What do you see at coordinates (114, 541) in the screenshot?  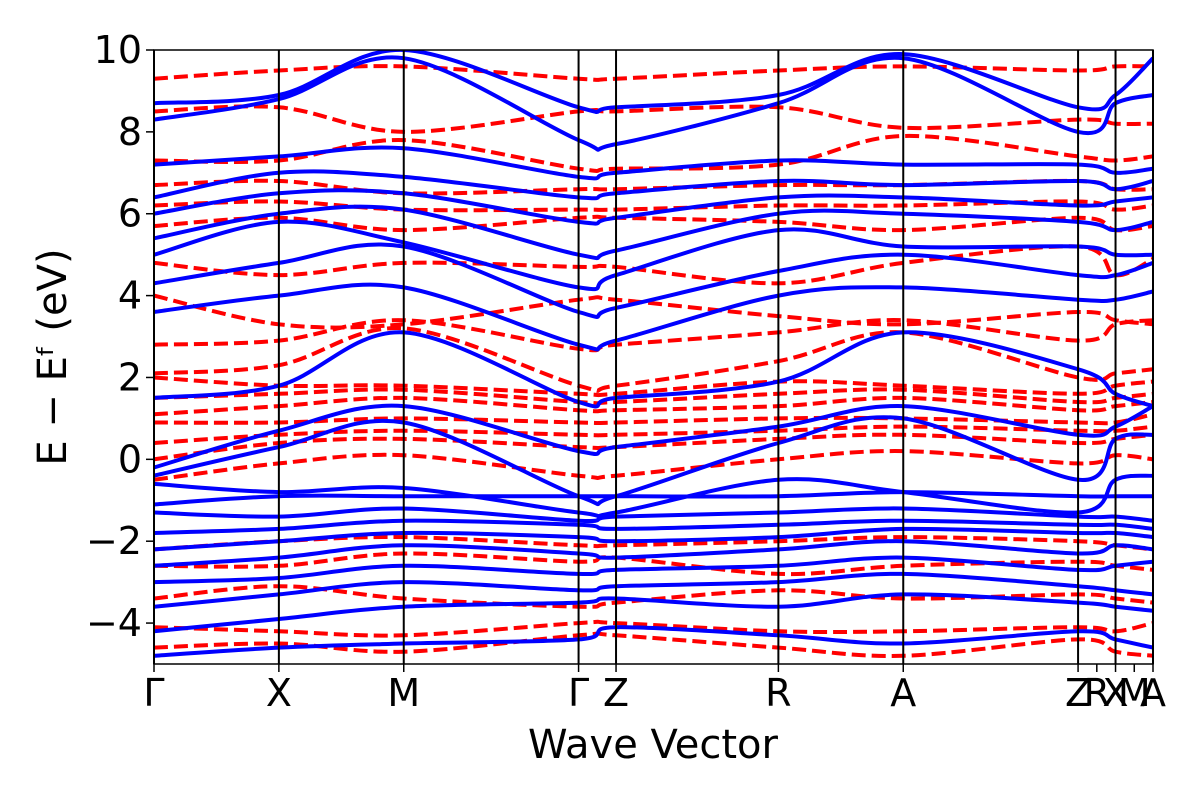 I see `y-tick-label: −2` at bounding box center [114, 541].